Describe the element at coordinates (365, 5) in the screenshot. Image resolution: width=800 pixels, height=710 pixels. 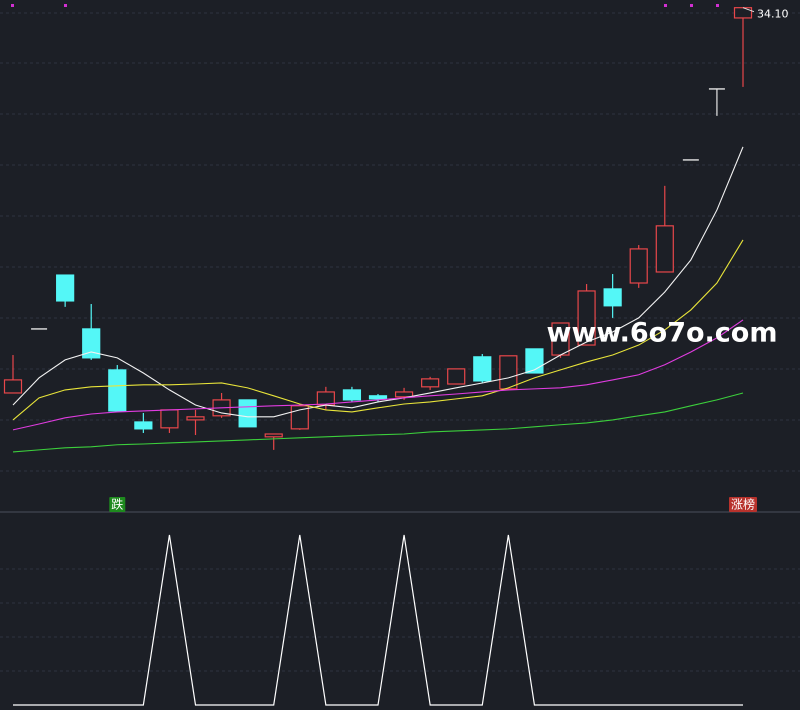
I see `markers` at that location.